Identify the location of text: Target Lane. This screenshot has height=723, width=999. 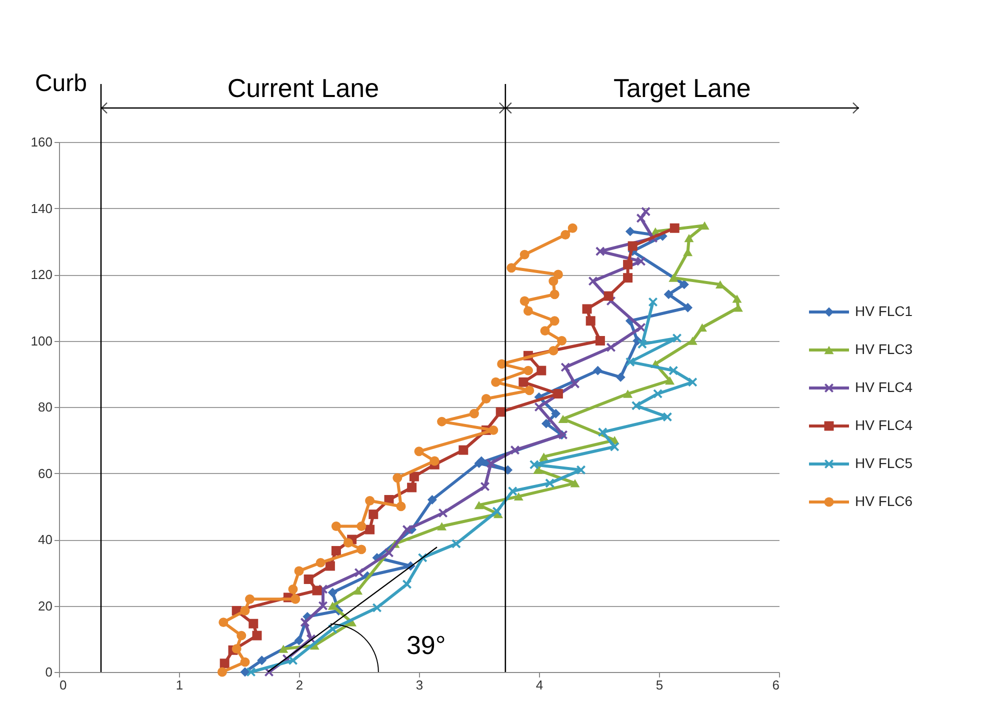
(682, 88).